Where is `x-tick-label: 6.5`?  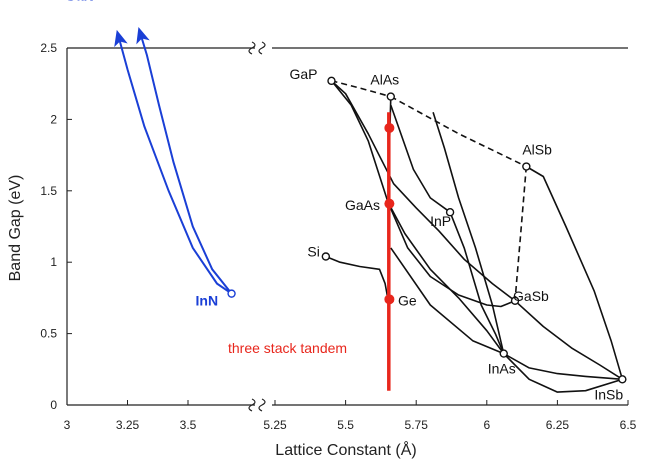 x-tick-label: 6.5 is located at coordinates (628, 425).